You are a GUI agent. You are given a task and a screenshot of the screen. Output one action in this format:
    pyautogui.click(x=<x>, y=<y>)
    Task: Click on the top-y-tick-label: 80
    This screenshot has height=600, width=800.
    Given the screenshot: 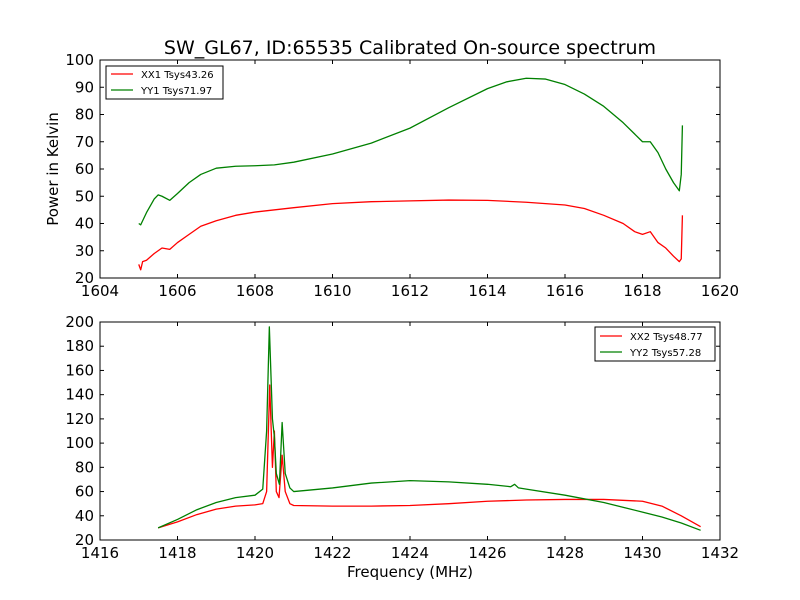 What is the action you would take?
    pyautogui.click(x=84, y=115)
    